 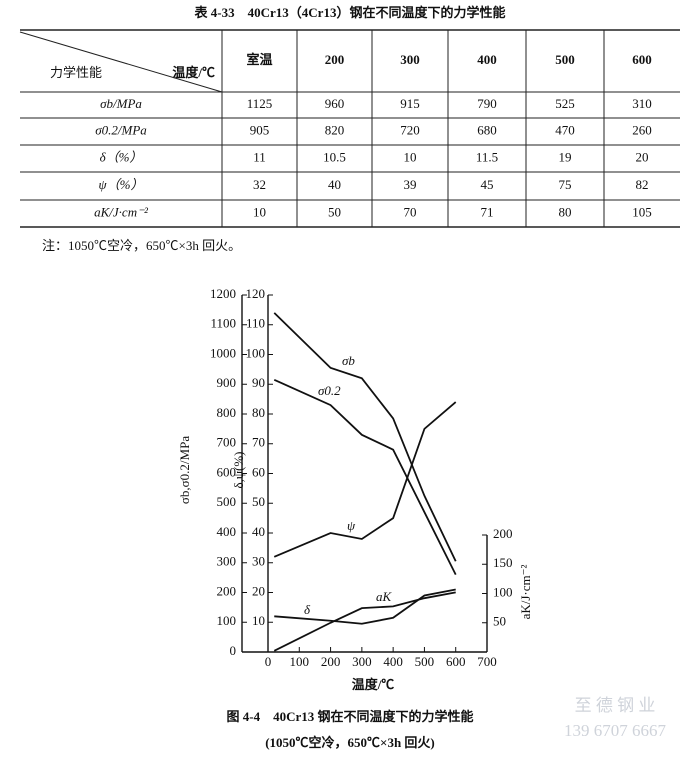 I want to click on cell: 260, so click(x=642, y=129).